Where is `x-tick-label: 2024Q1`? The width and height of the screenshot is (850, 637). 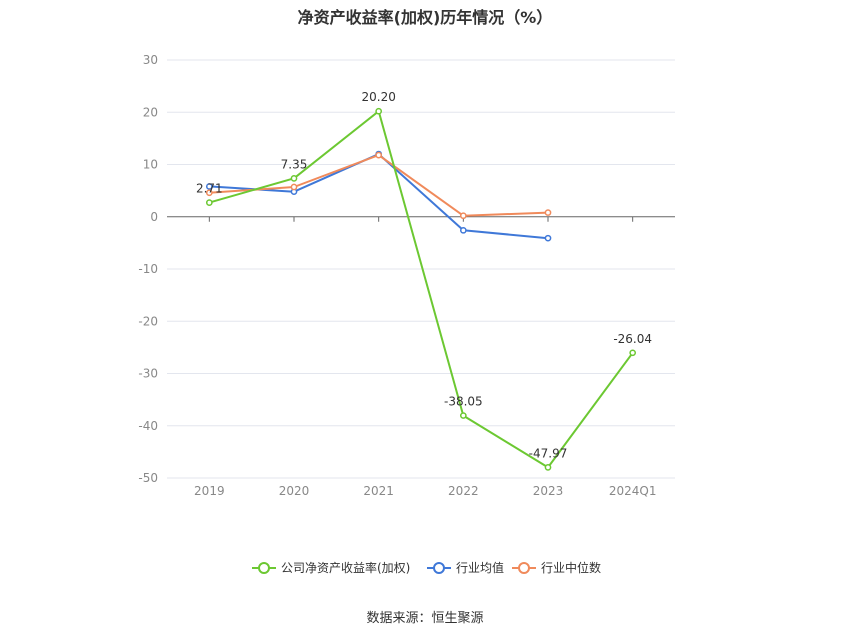
x-tick-label: 2024Q1 is located at coordinates (633, 491).